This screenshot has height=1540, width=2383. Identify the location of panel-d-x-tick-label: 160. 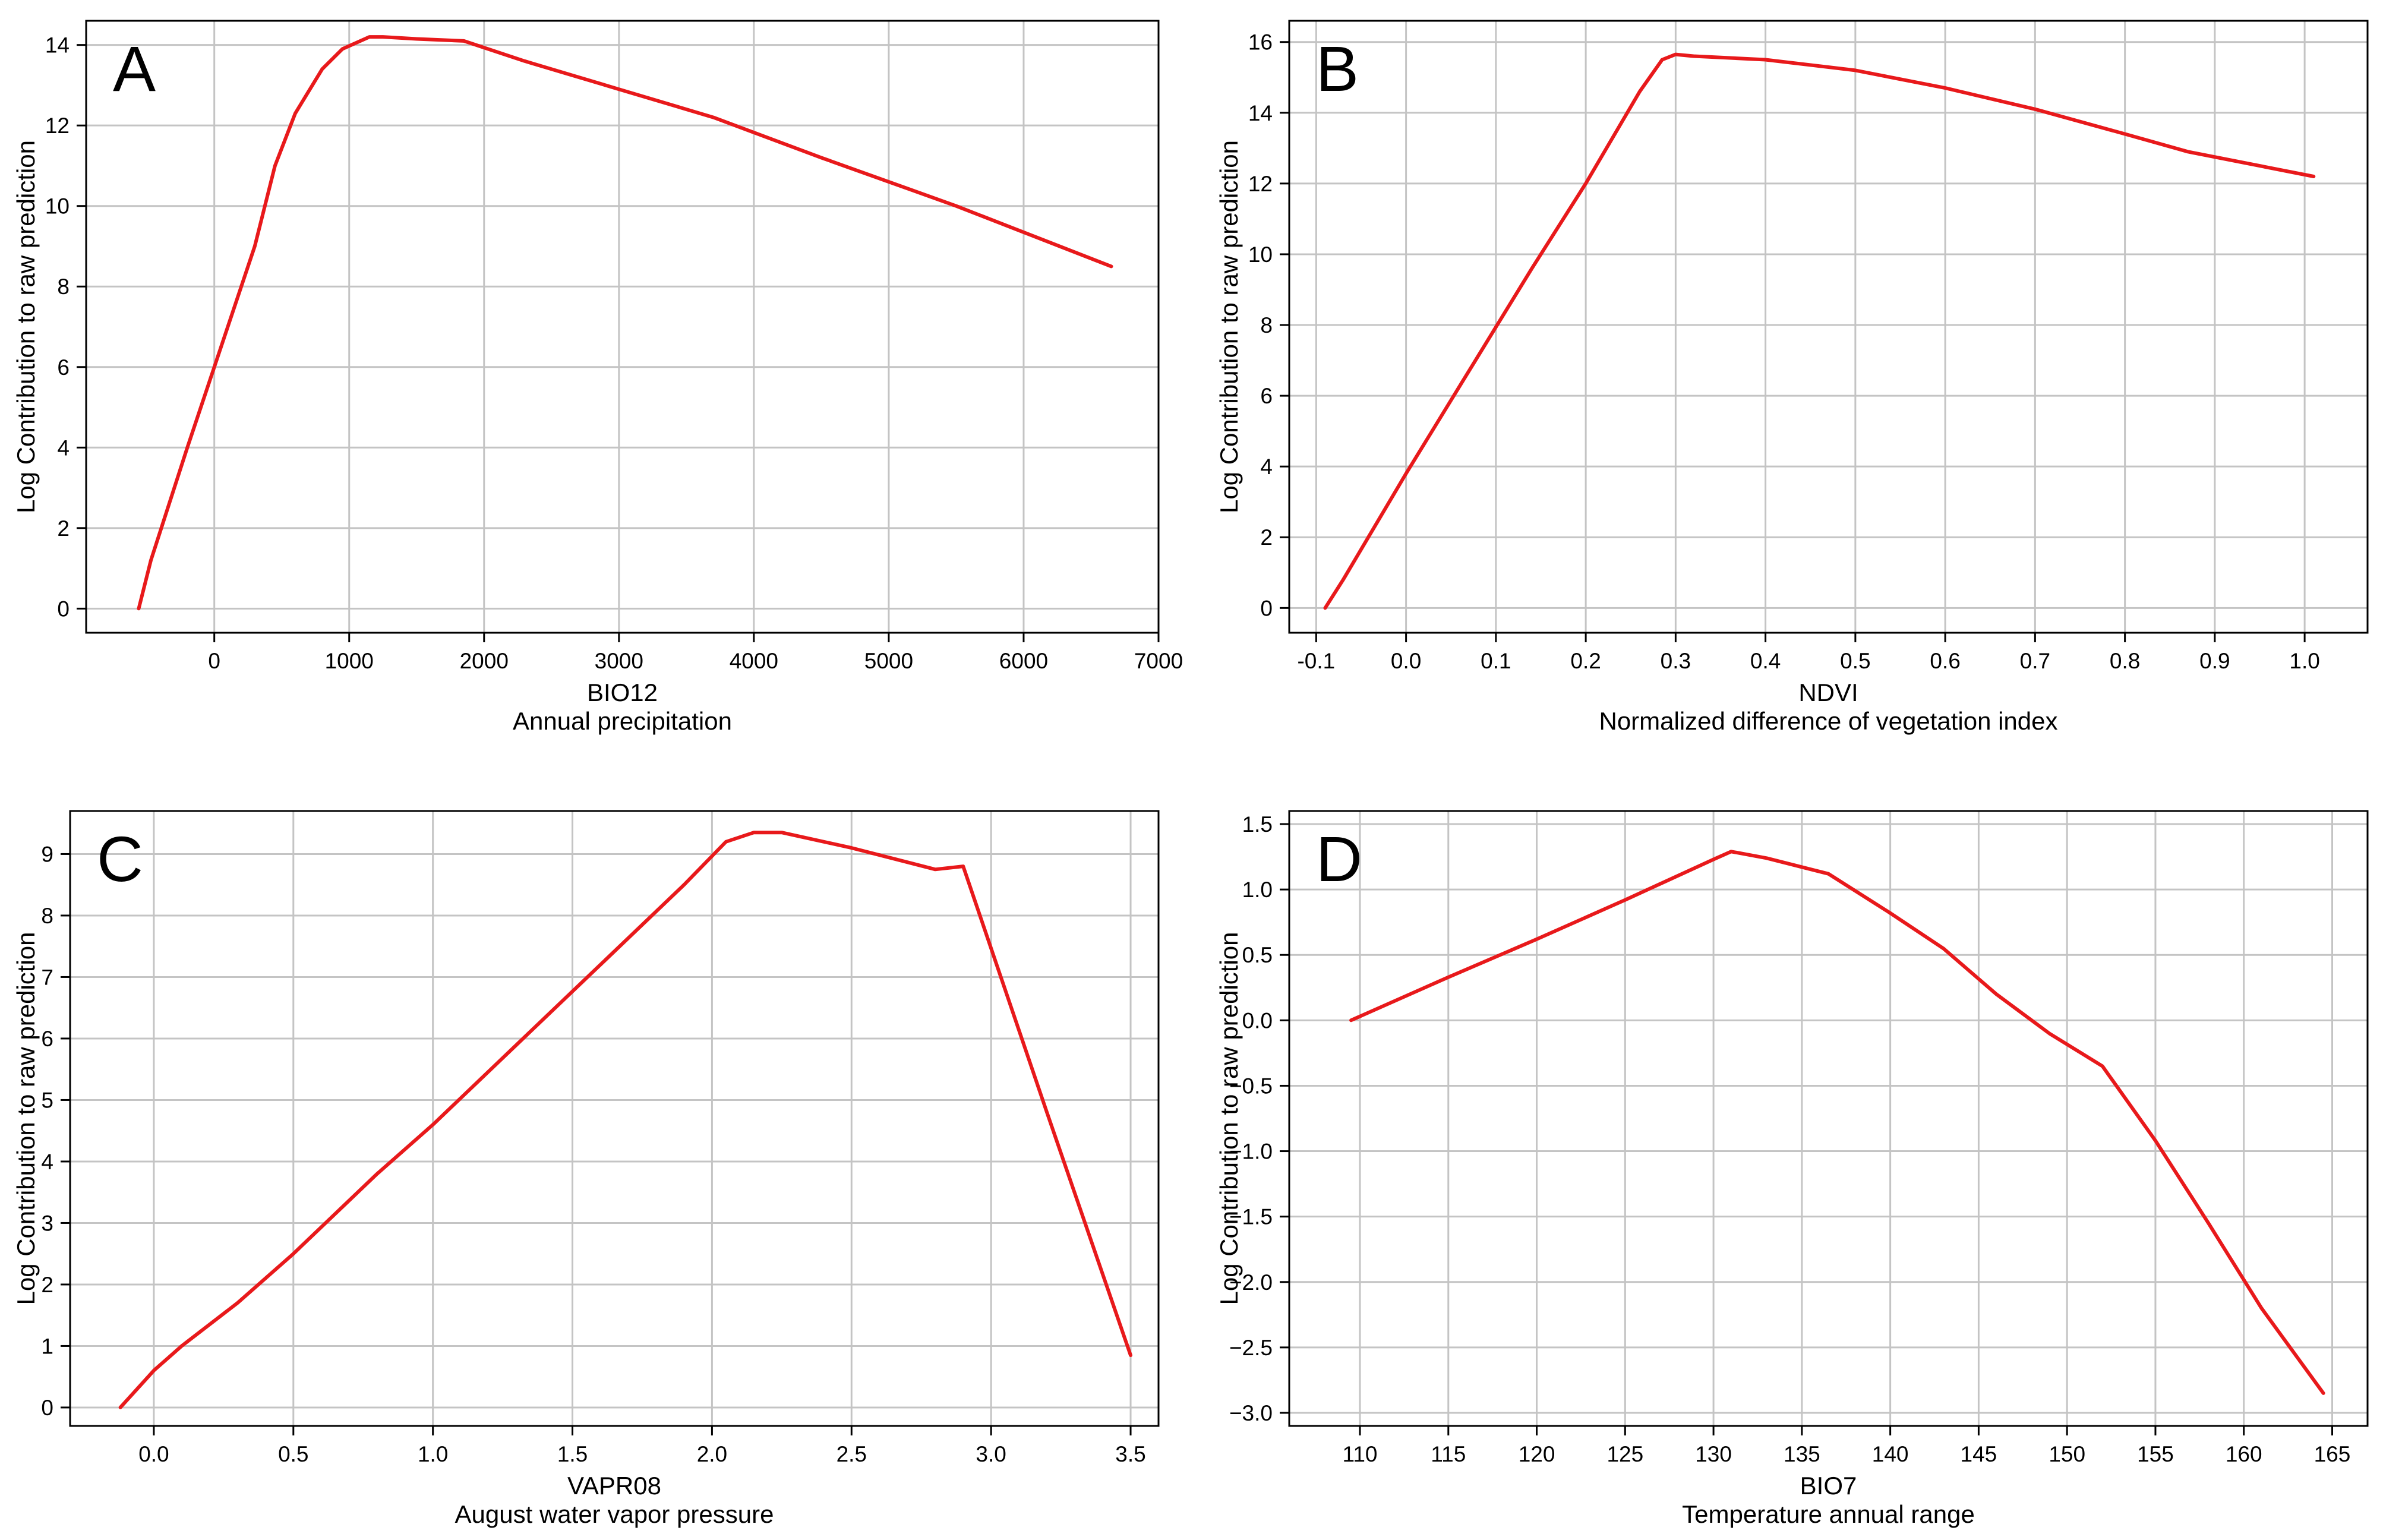
(2244, 1454).